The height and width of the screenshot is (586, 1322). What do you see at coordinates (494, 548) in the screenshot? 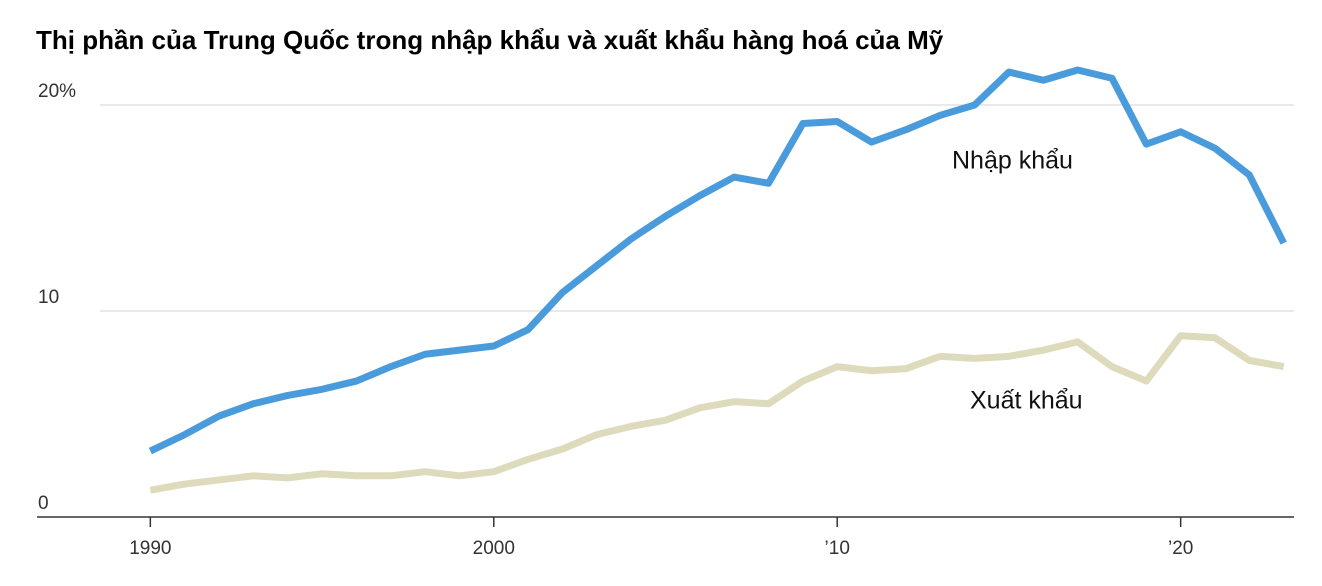
I see `x-tick-label: 2000` at bounding box center [494, 548].